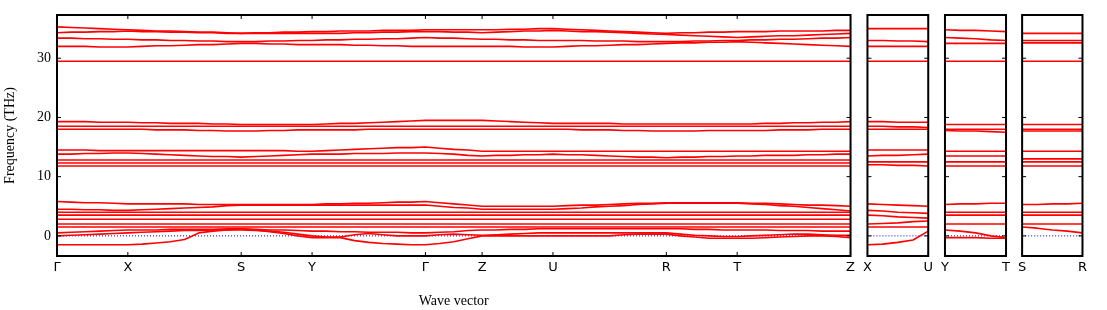  Describe the element at coordinates (47, 235) in the screenshot. I see `y-tick-label: 0` at that location.